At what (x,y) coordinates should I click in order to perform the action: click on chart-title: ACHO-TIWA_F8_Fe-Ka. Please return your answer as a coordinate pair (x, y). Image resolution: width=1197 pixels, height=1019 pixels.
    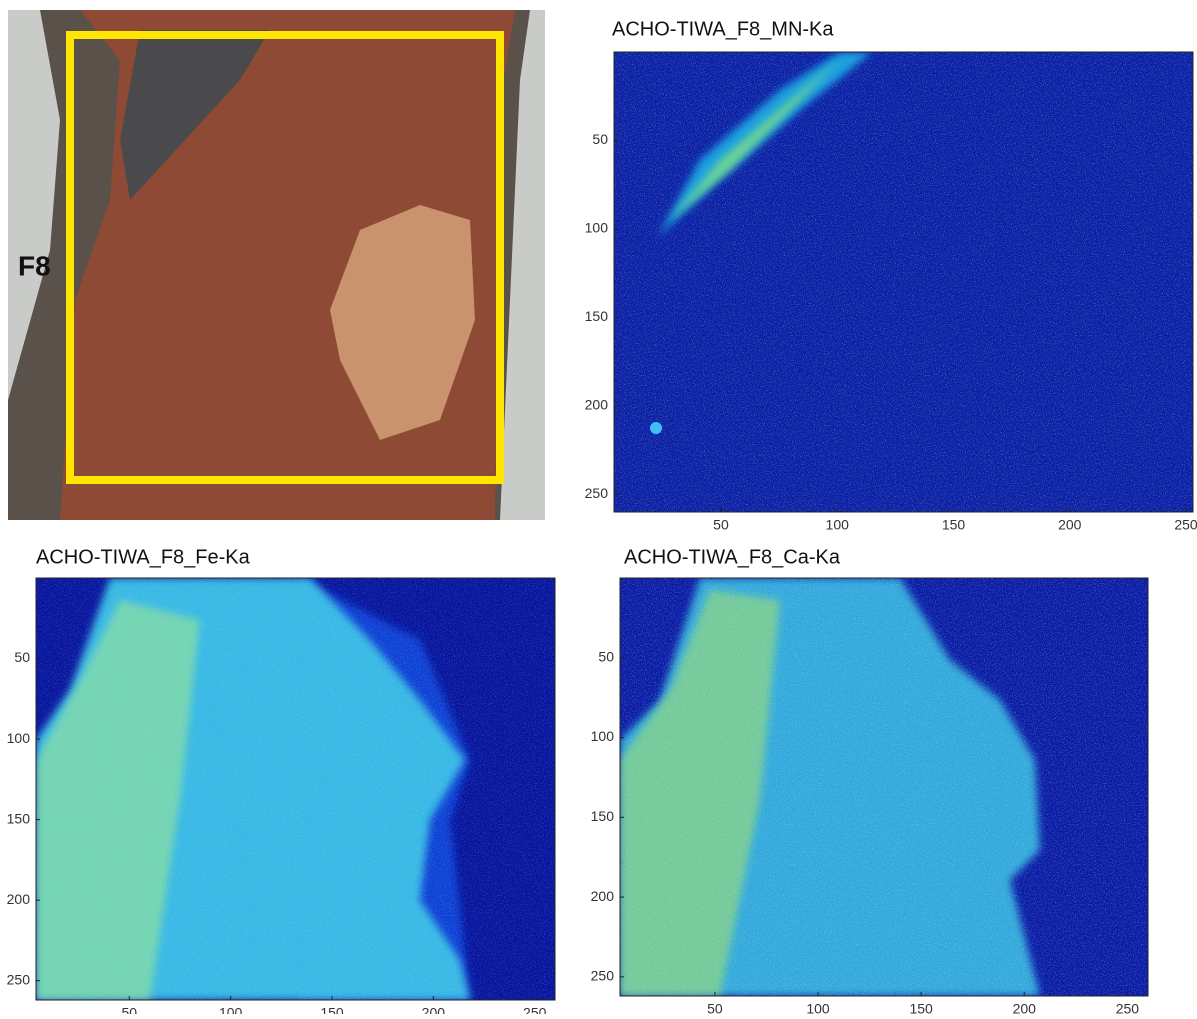
    Looking at the image, I should click on (143, 557).